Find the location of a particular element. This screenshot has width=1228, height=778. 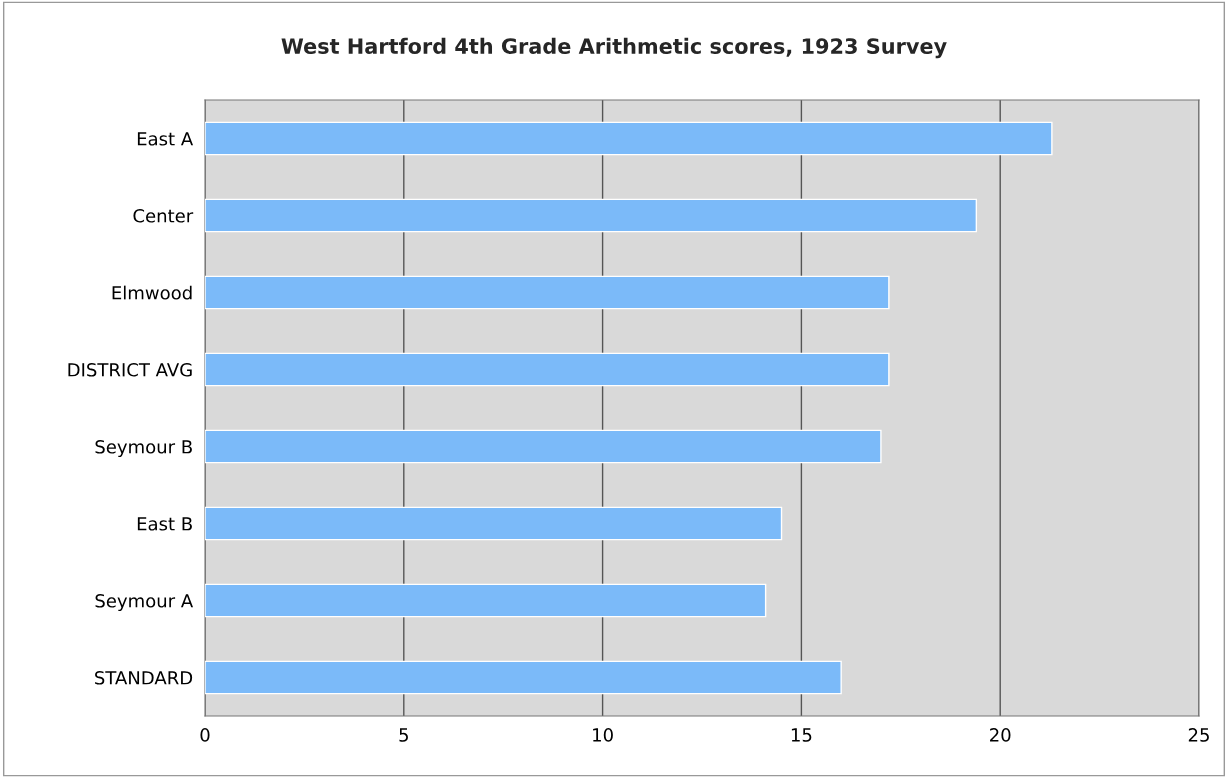

x-tick-label: 25 is located at coordinates (1198, 735).